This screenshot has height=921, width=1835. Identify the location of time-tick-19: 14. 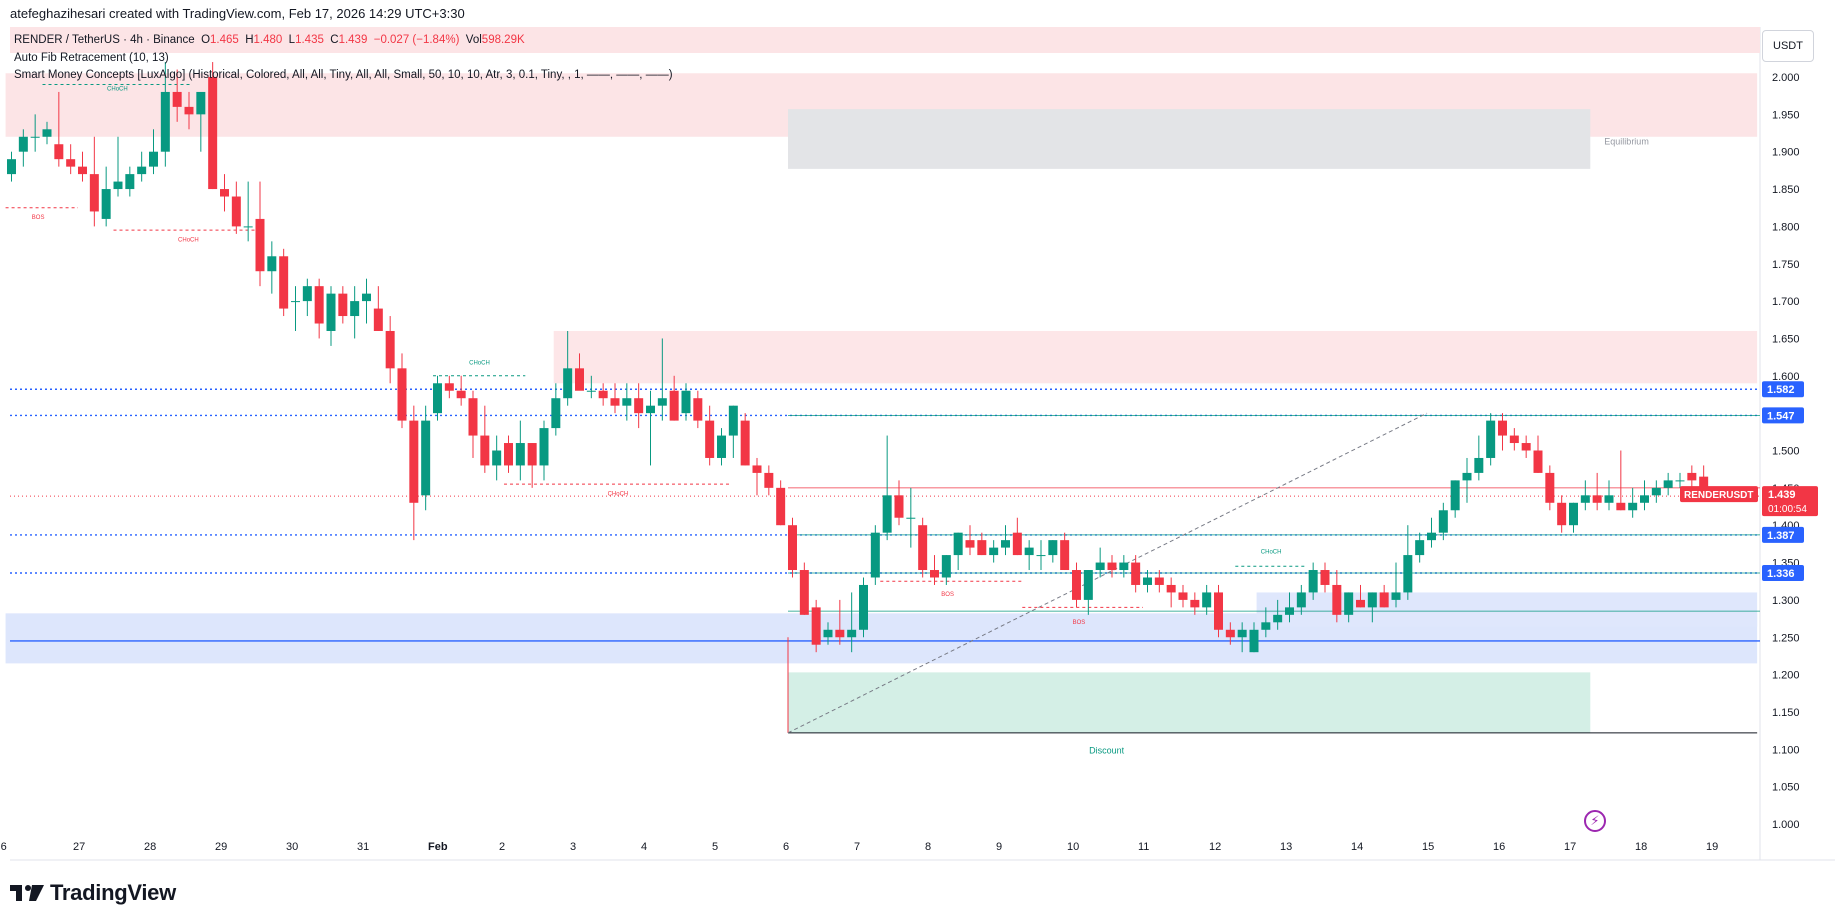
(1357, 847).